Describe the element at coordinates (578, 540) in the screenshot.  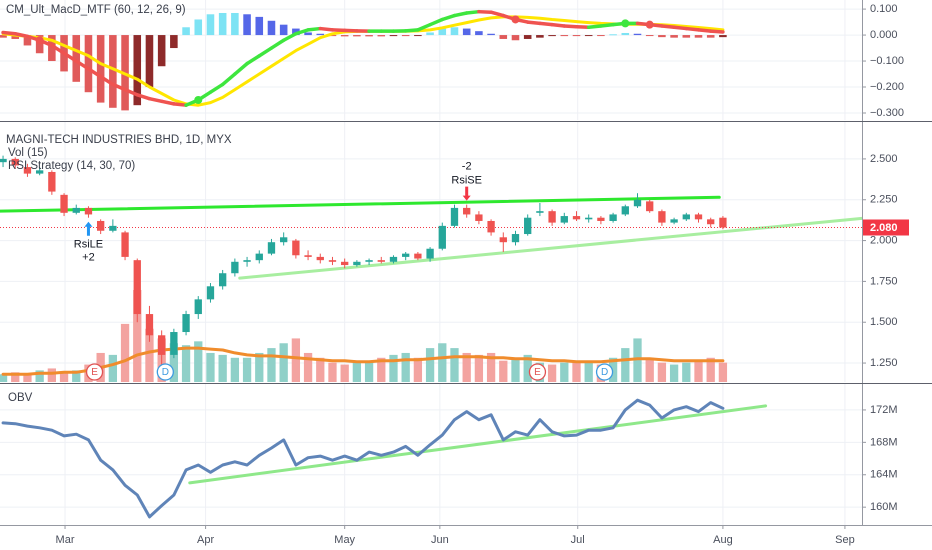
I see `x-tick-label: Jul` at that location.